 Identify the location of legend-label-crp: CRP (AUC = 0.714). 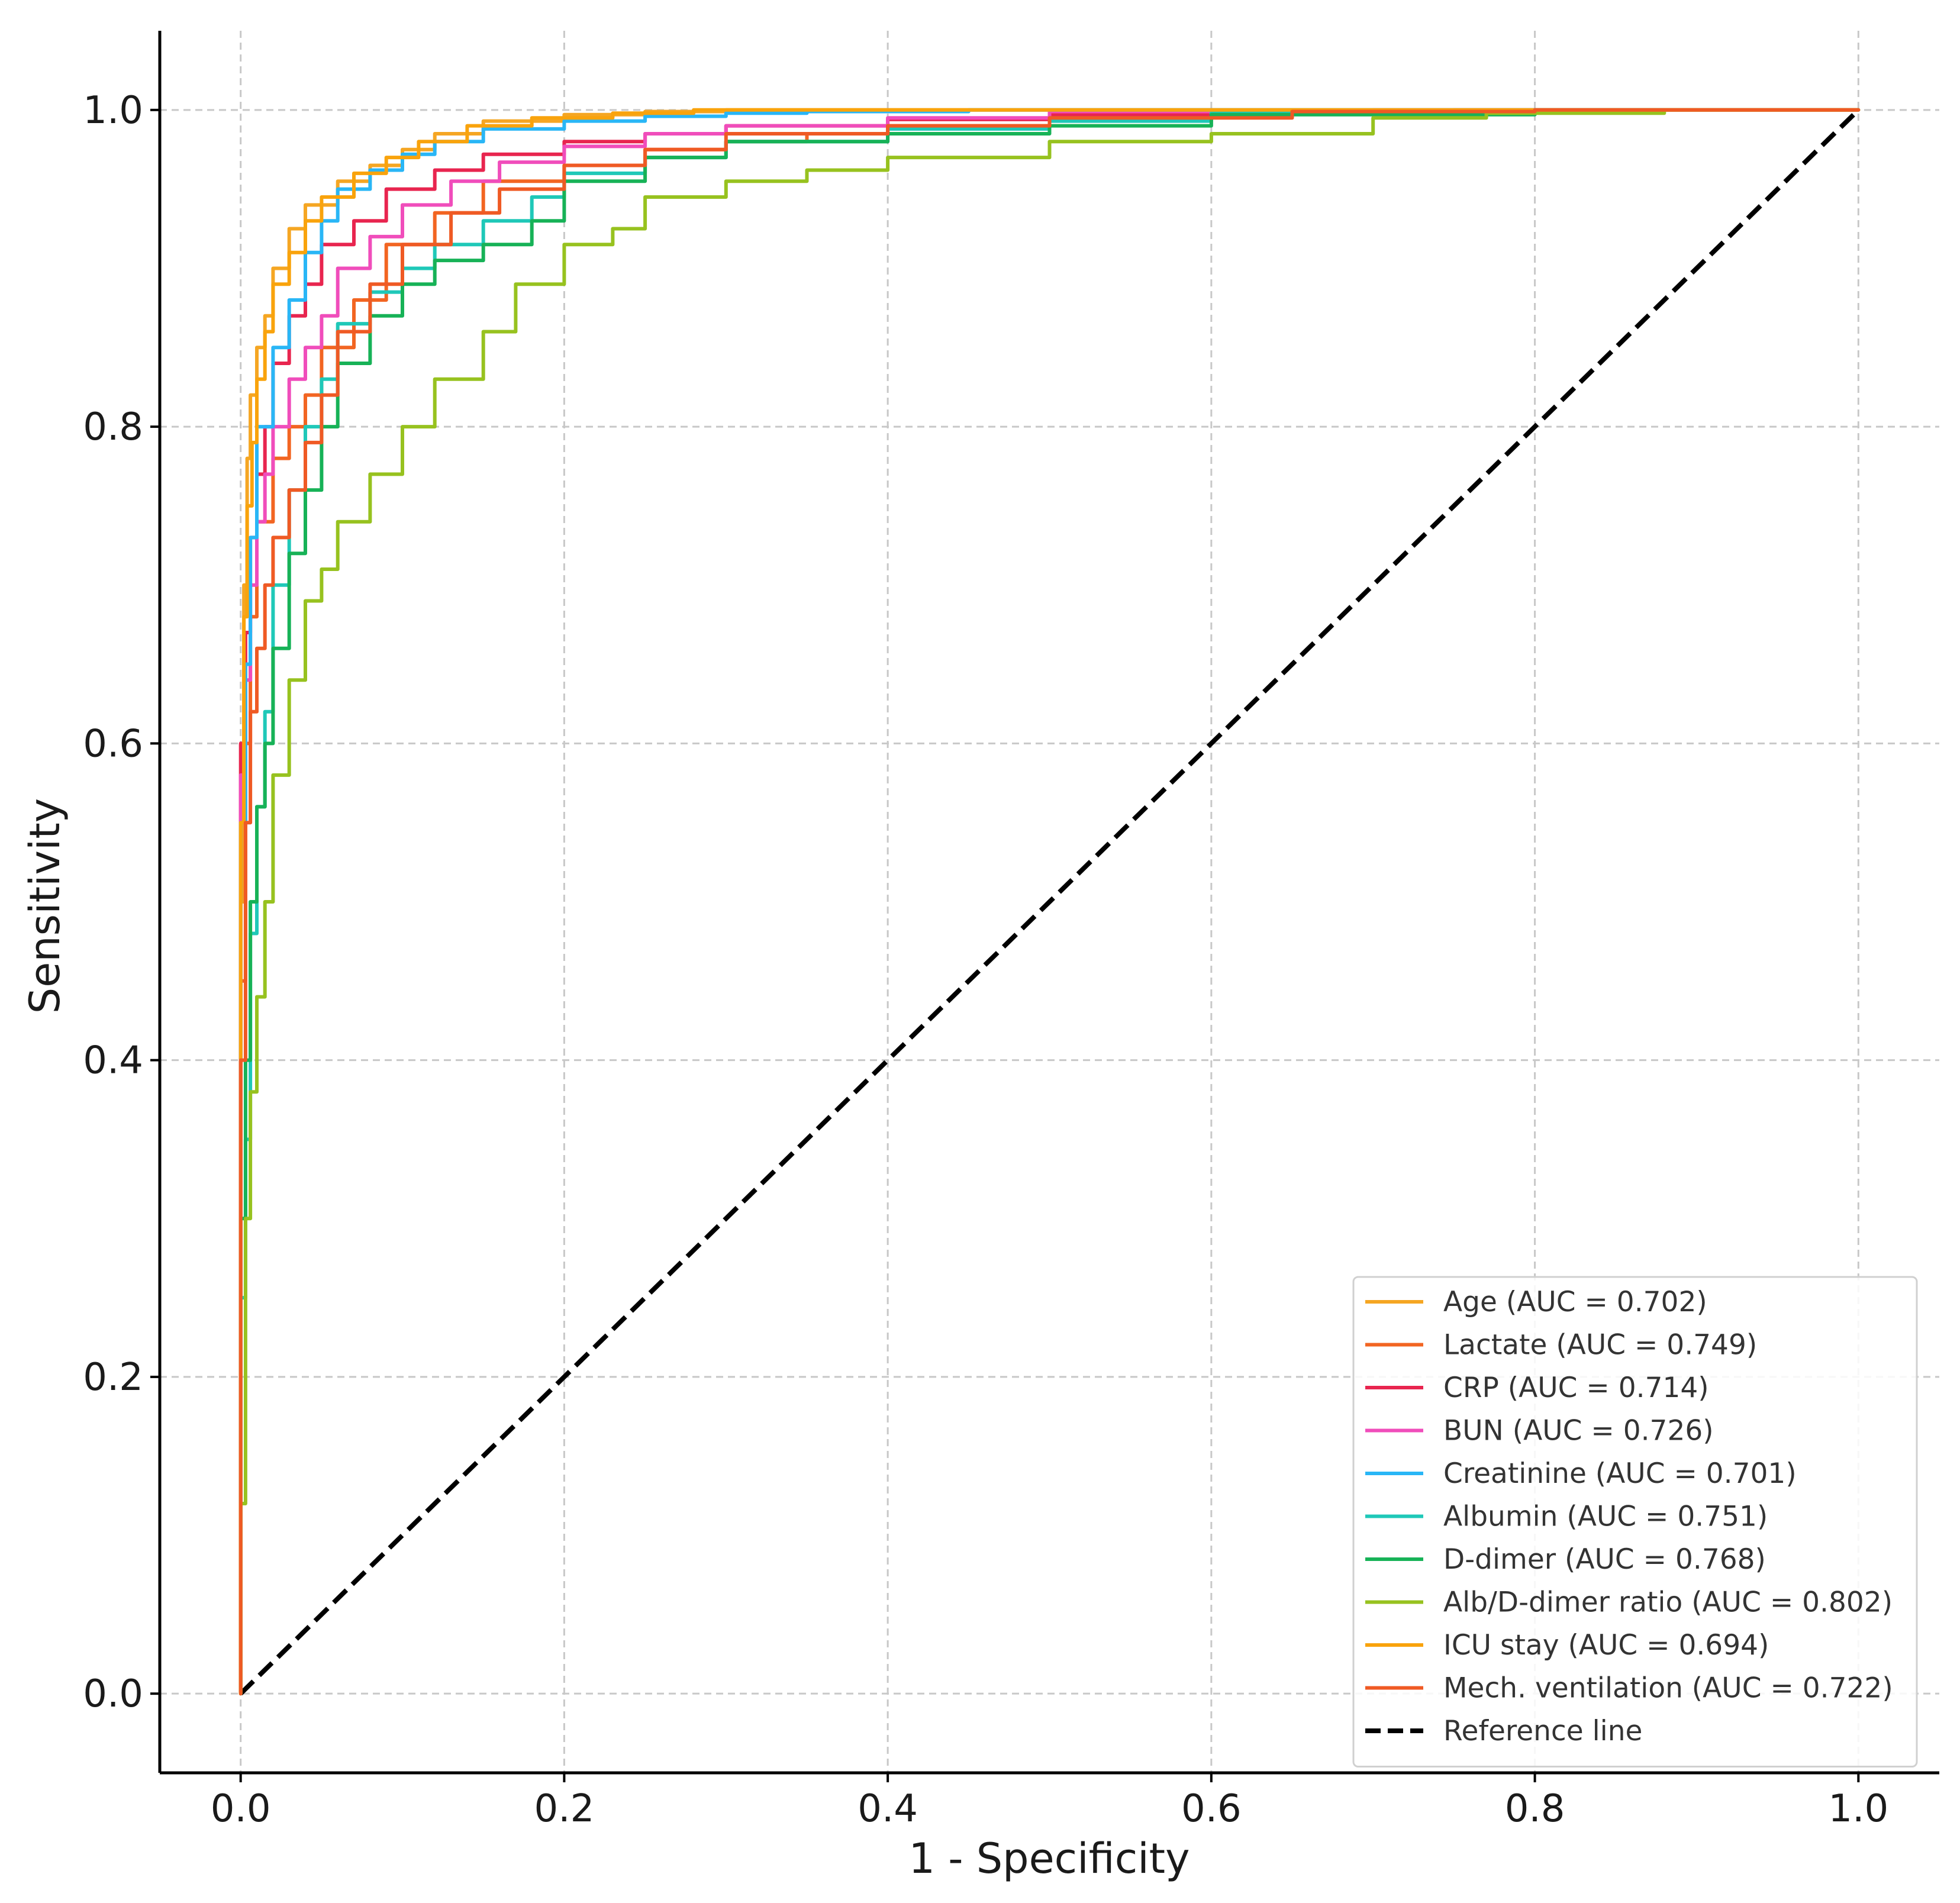
(1576, 1388).